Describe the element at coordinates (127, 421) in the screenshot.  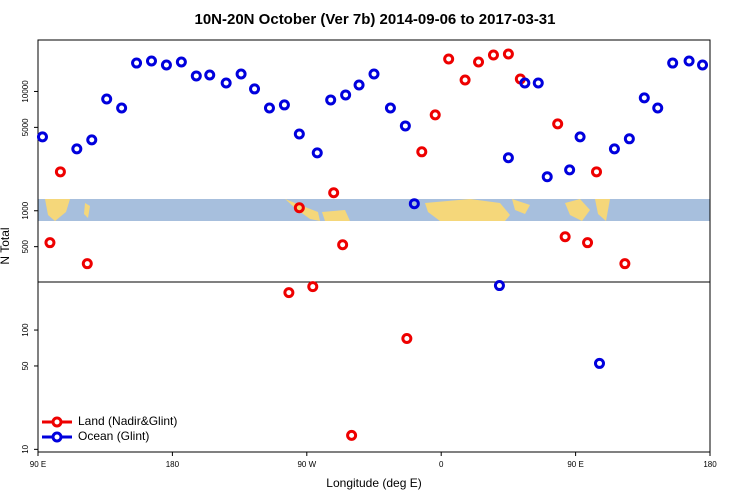
I see `legend-label: Land (Nadir&Glint)` at that location.